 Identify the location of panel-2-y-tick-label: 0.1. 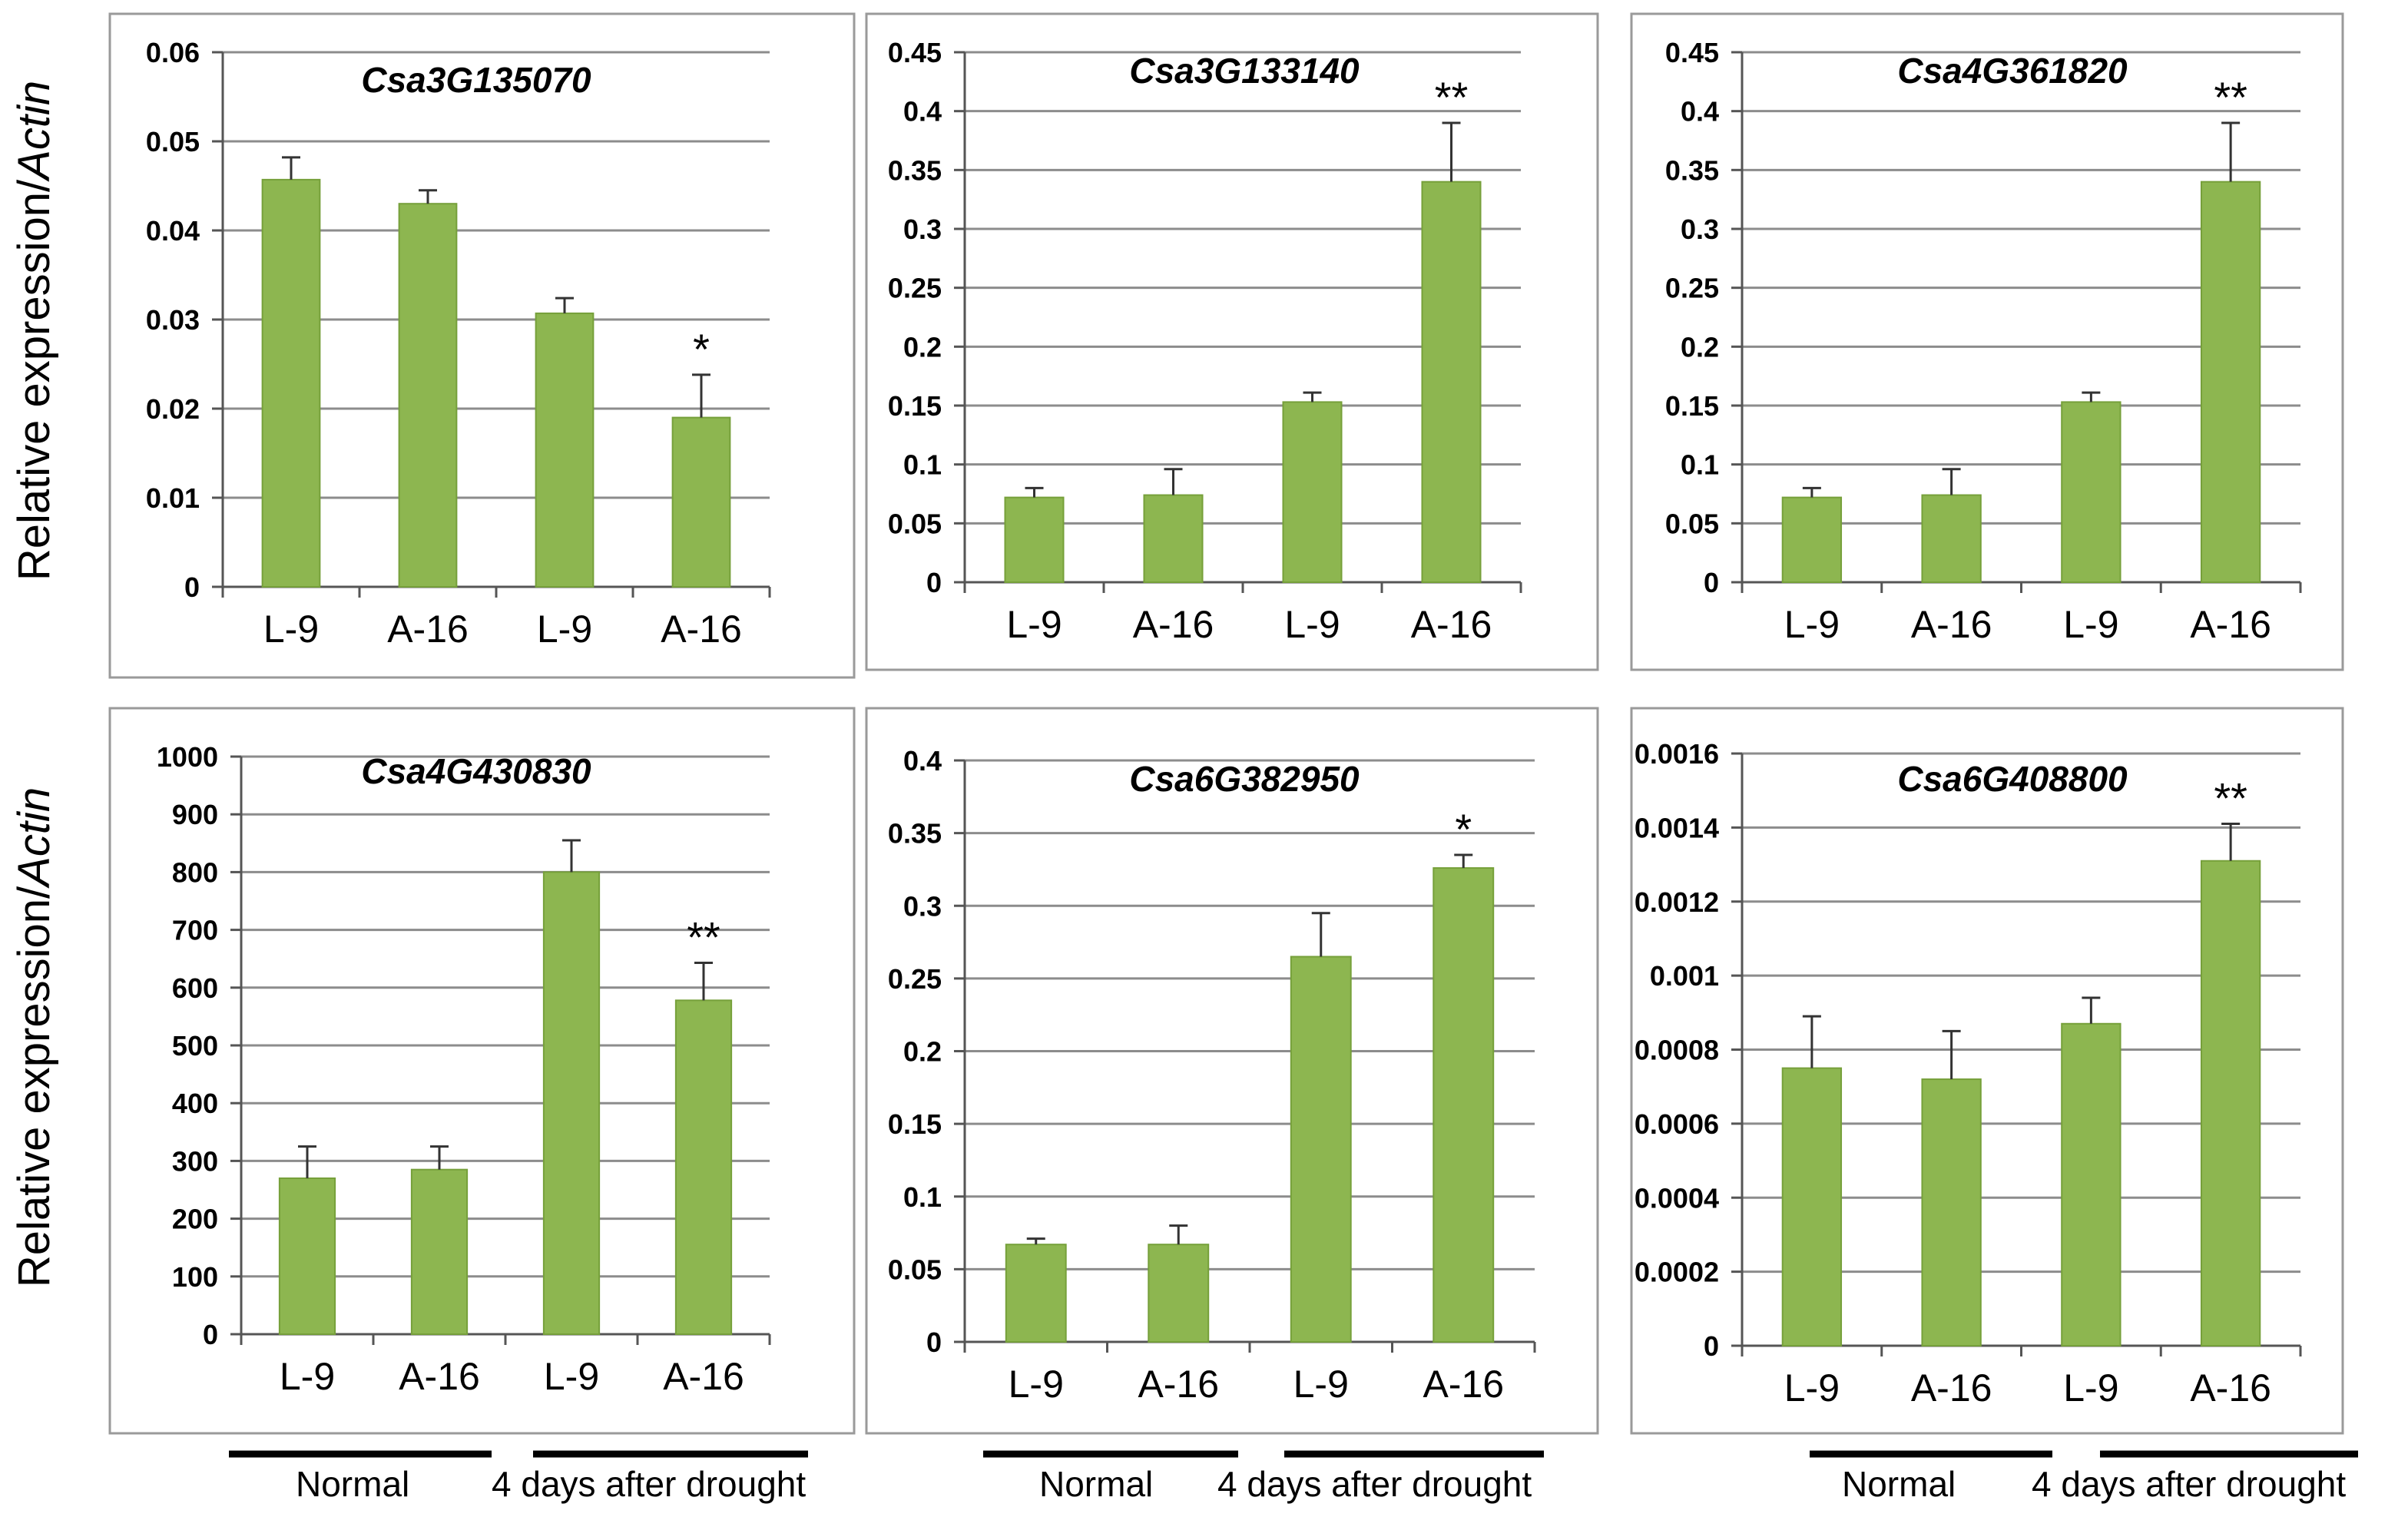
(922, 465).